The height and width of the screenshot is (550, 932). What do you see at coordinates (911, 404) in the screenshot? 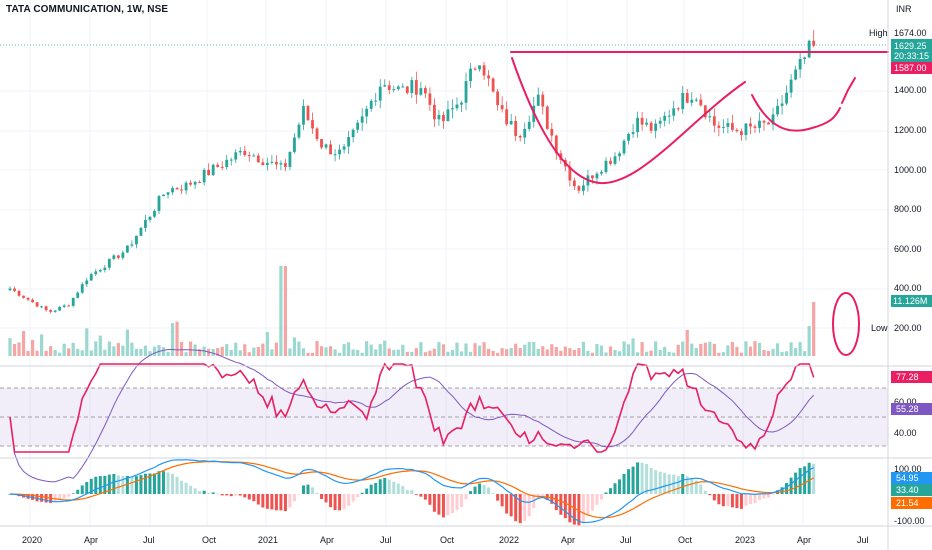
I see `rsi-axis: 77.28 60.00 55.28 40.00` at bounding box center [911, 404].